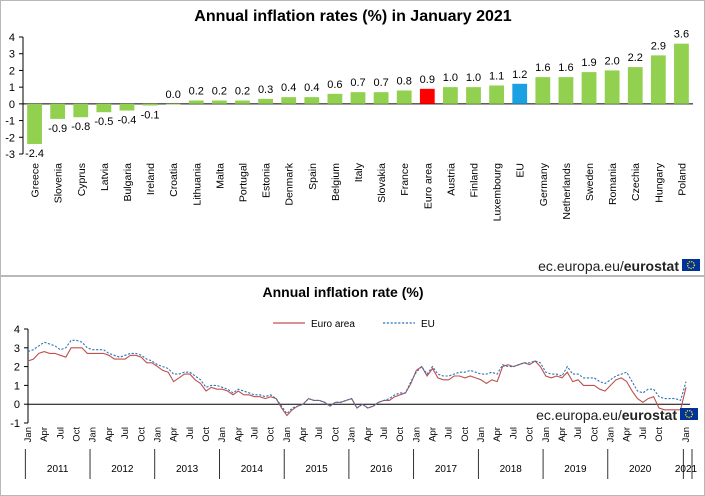 The width and height of the screenshot is (705, 496). I want to click on year-label: 2011, so click(58, 469).